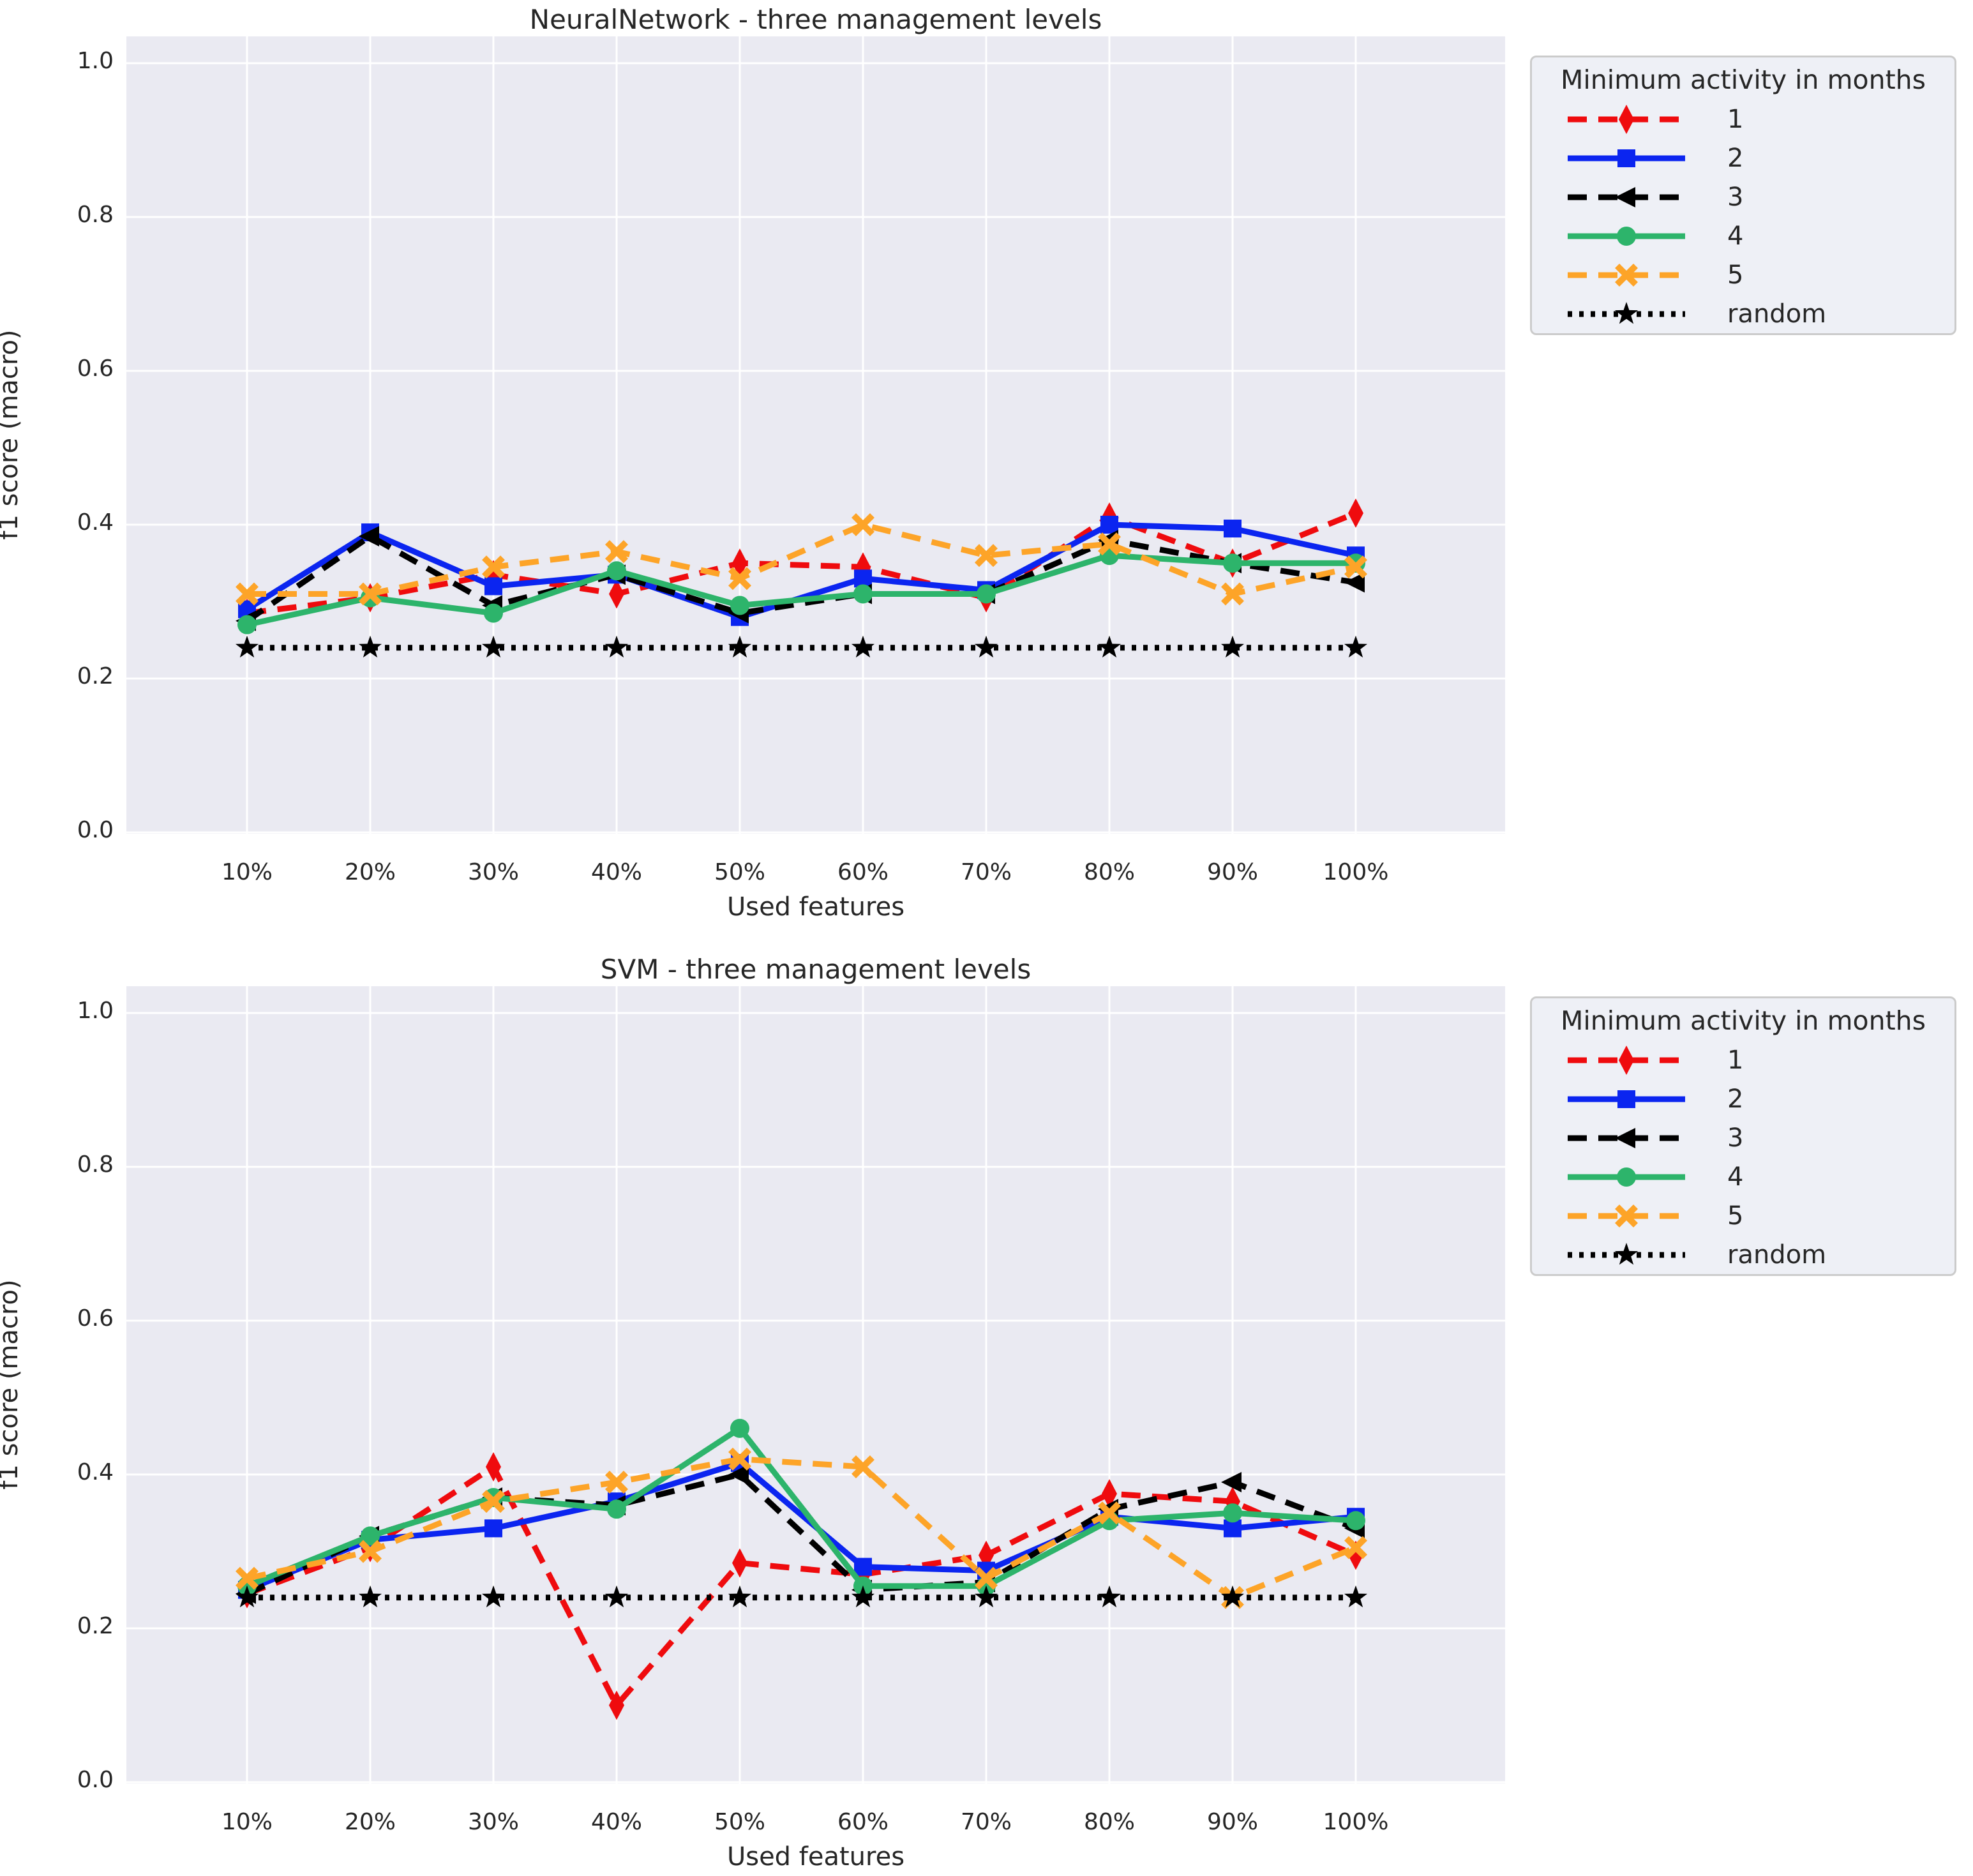 This screenshot has width=1973, height=1876. What do you see at coordinates (1736, 1216) in the screenshot?
I see `legend-entry-label: 5` at bounding box center [1736, 1216].